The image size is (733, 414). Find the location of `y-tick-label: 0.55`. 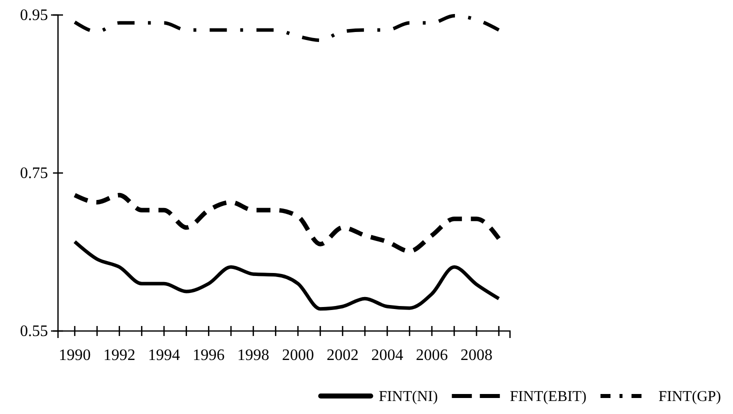

y-tick-label: 0.55 is located at coordinates (34, 331).